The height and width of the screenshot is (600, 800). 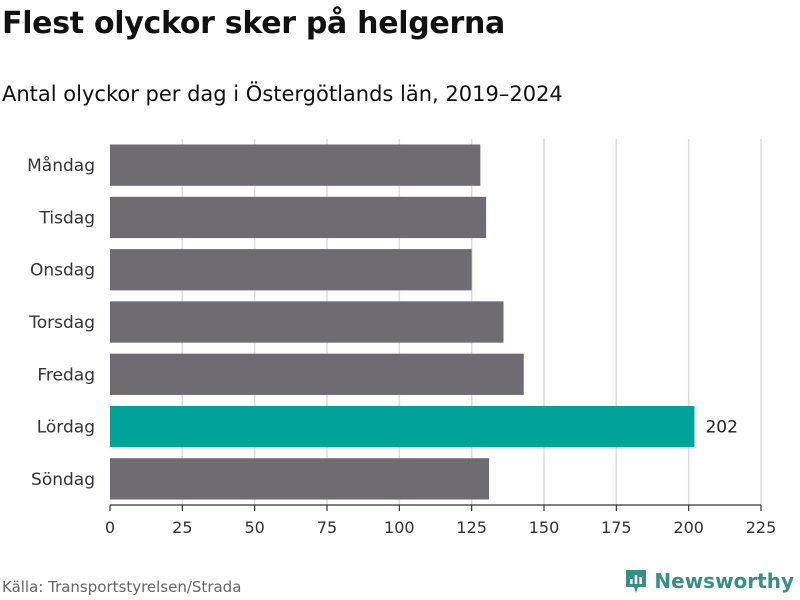 What do you see at coordinates (724, 581) in the screenshot?
I see `brand-name: Newsworthy` at bounding box center [724, 581].